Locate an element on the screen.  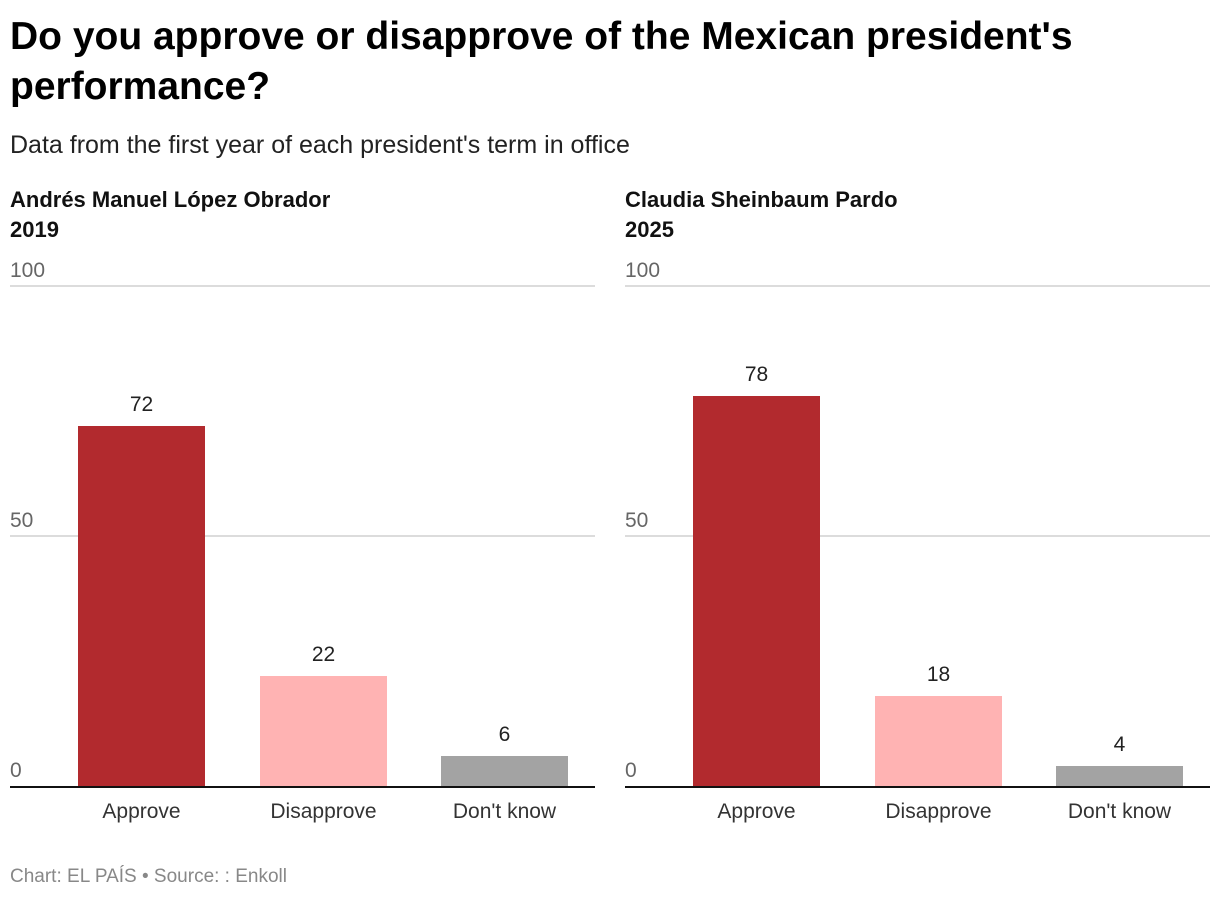
data-label: 22 is located at coordinates (323, 654).